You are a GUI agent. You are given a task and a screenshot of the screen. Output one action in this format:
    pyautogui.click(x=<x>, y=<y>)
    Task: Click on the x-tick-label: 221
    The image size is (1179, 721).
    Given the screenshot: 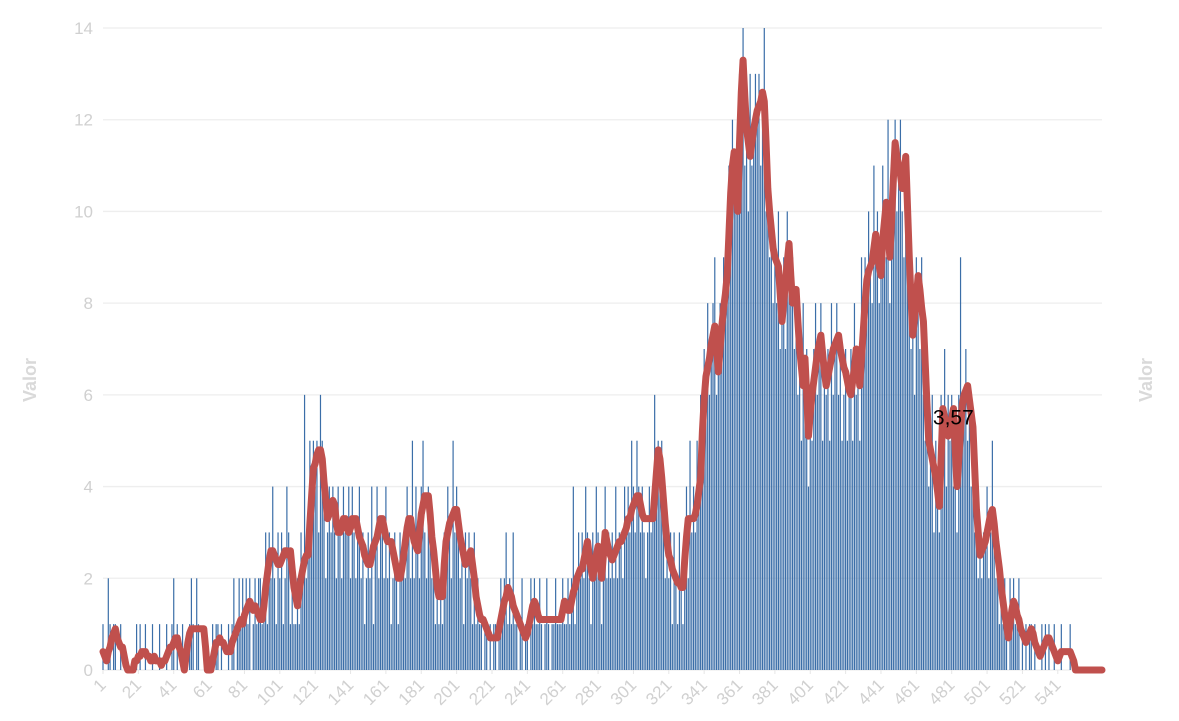 What is the action you would take?
    pyautogui.click(x=481, y=691)
    